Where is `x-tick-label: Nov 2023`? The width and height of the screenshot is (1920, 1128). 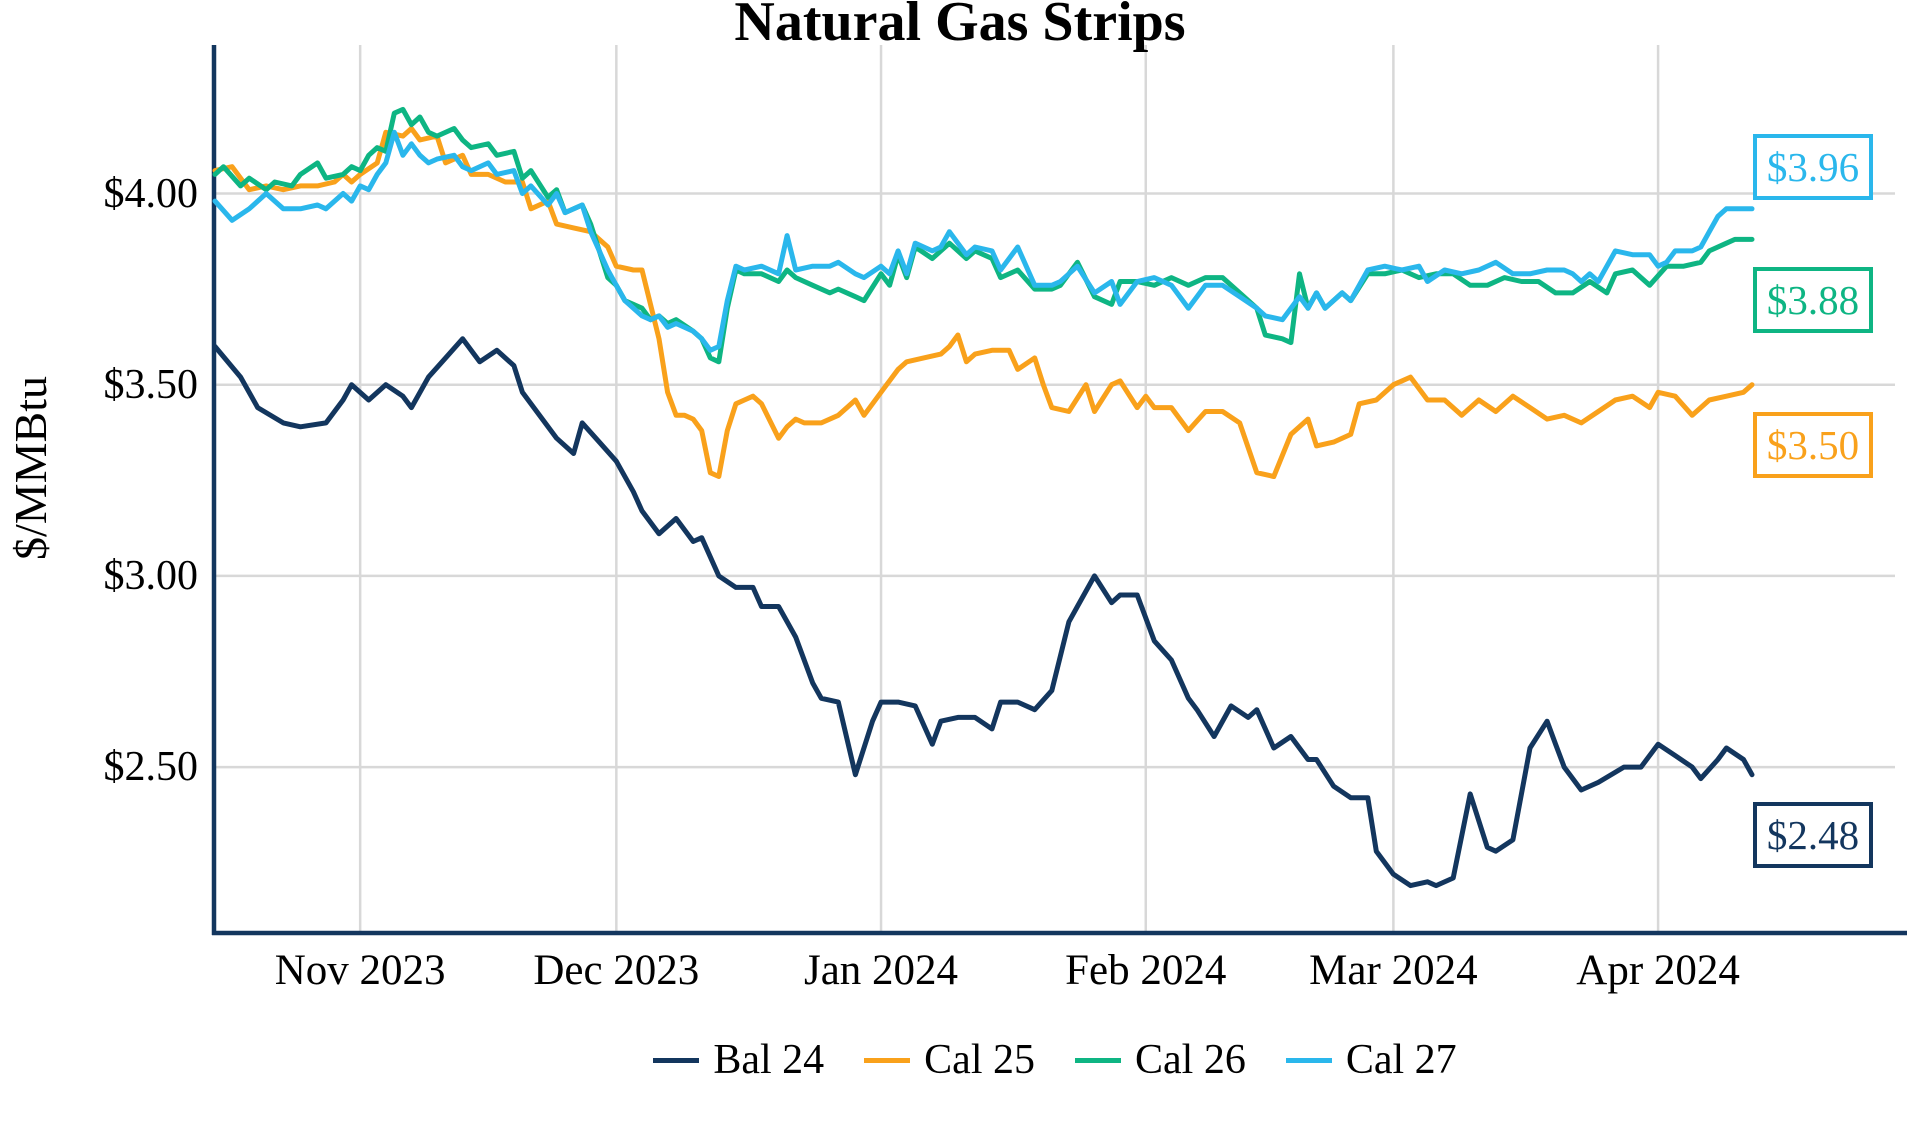 x-tick-label: Nov 2023 is located at coordinates (360, 970).